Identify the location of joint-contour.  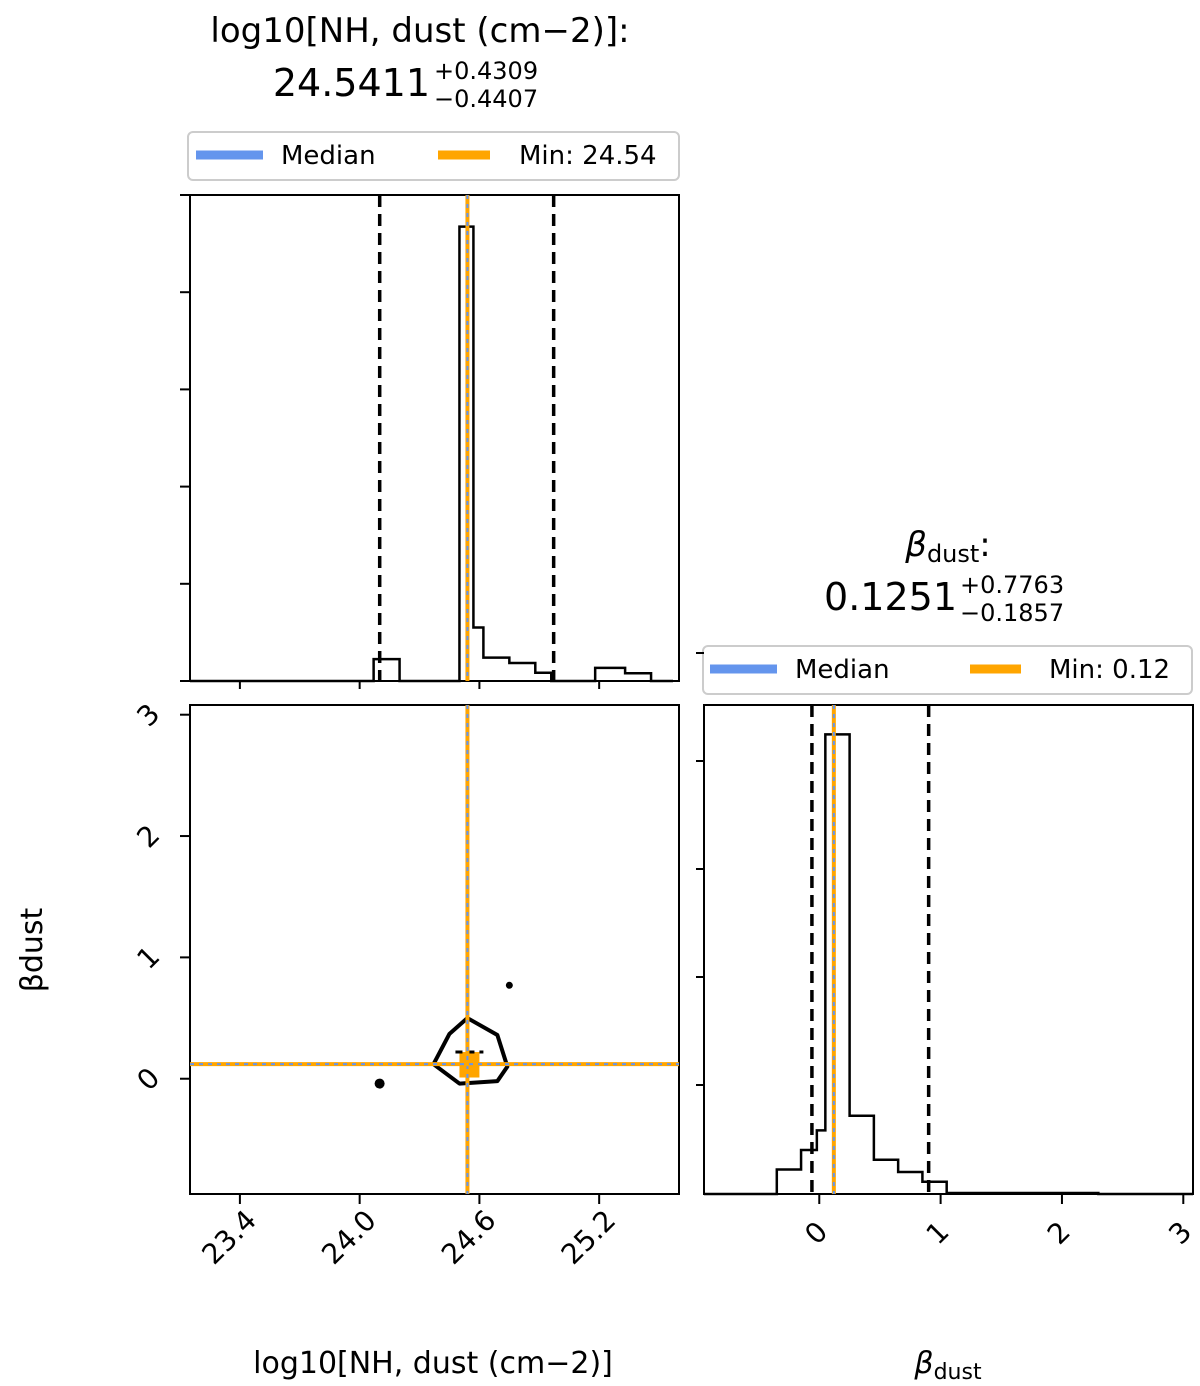
(470, 1051).